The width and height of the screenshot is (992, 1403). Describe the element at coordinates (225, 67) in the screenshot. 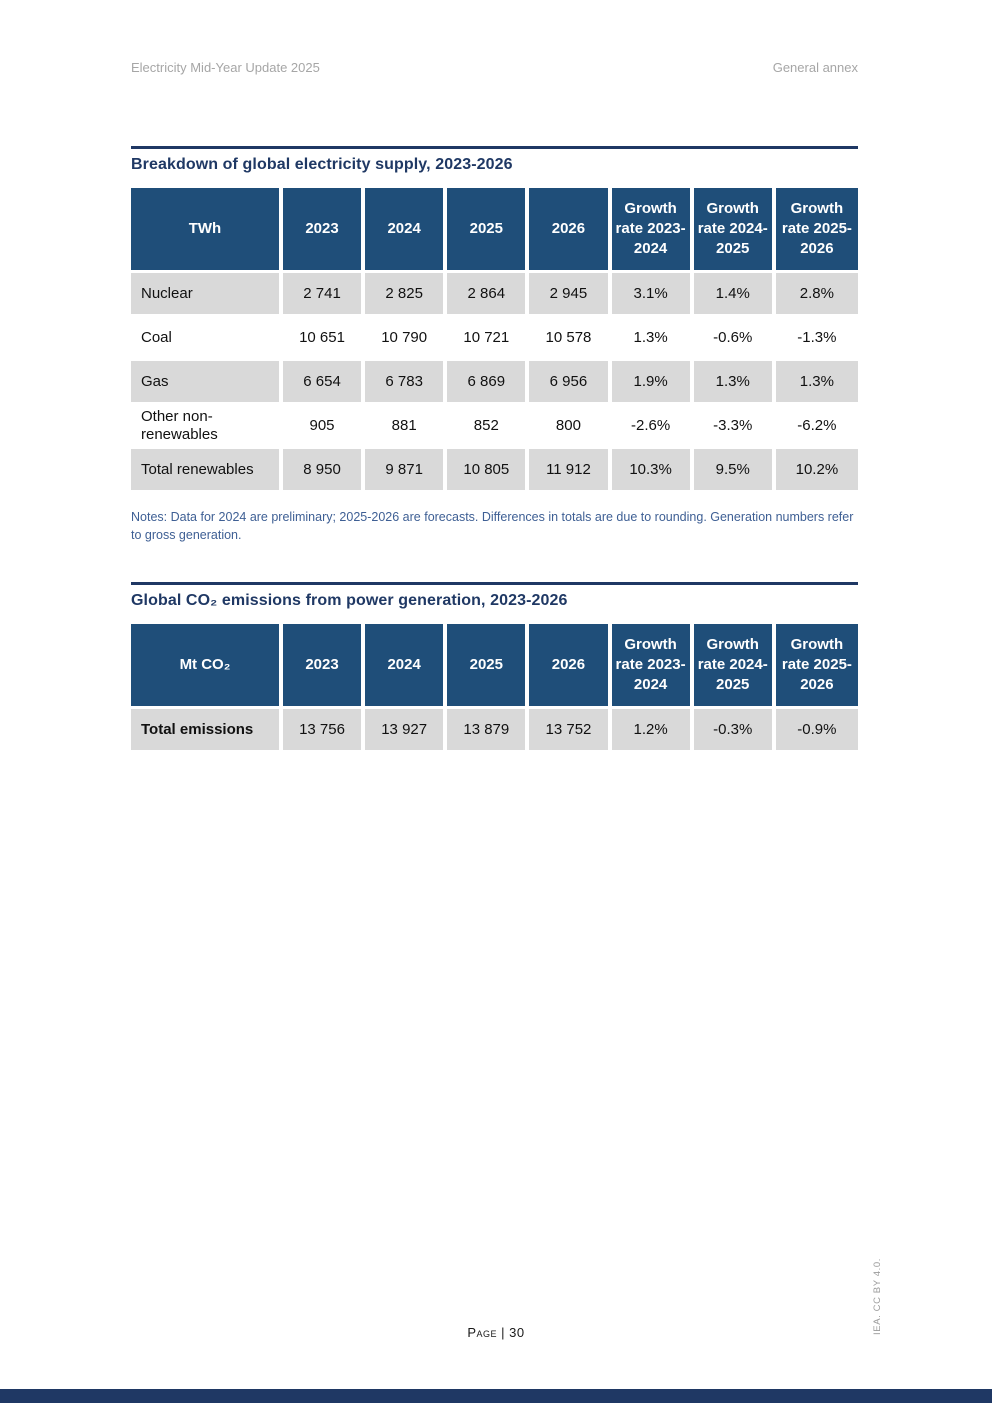

I see `running-header-left: Electricity Mid-Year Update 2025` at that location.